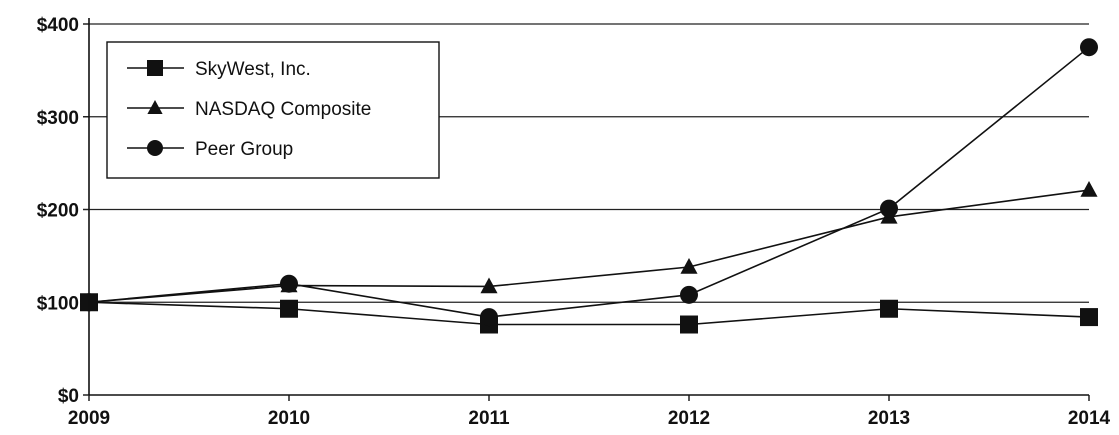 This screenshot has width=1119, height=435. Describe the element at coordinates (89, 418) in the screenshot. I see `x-tick-label: 2009` at that location.